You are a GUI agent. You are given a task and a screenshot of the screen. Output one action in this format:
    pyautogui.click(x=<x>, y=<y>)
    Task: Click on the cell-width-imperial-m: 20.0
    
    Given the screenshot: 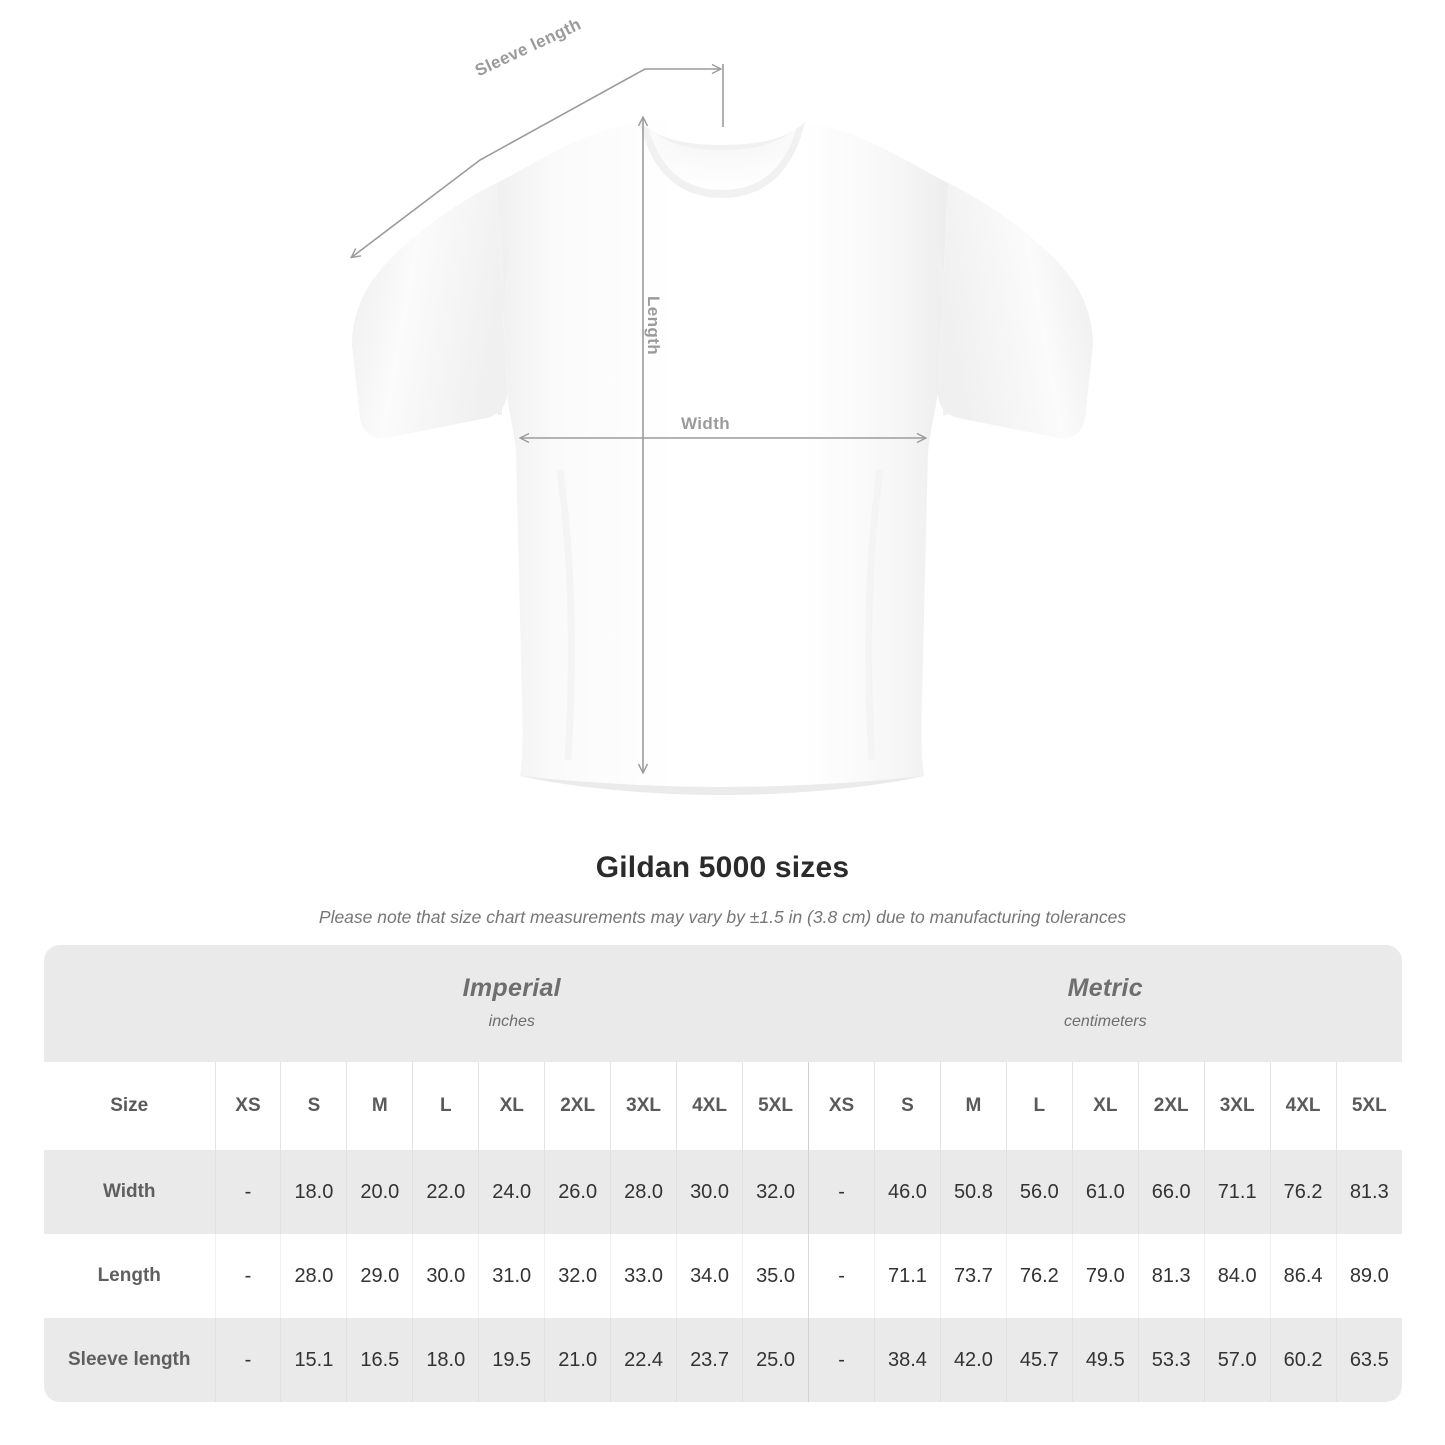 What is the action you would take?
    pyautogui.click(x=379, y=1192)
    